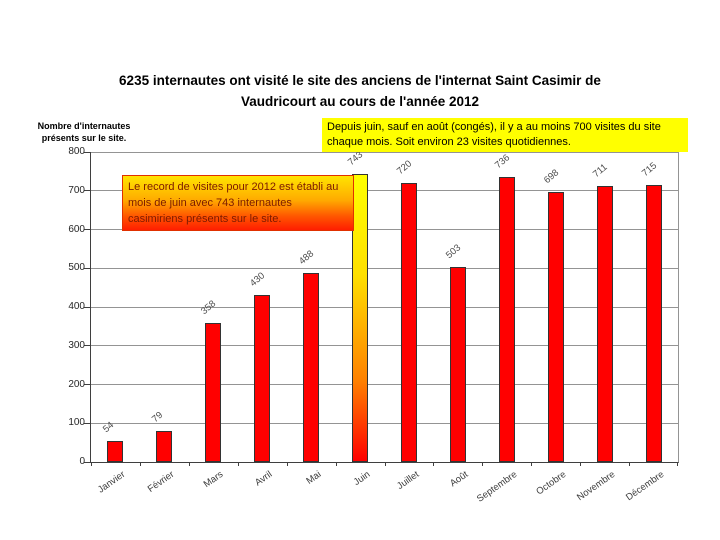 This screenshot has width=720, height=540. Describe the element at coordinates (161, 482) in the screenshot. I see `x-axis-label: Février` at that location.